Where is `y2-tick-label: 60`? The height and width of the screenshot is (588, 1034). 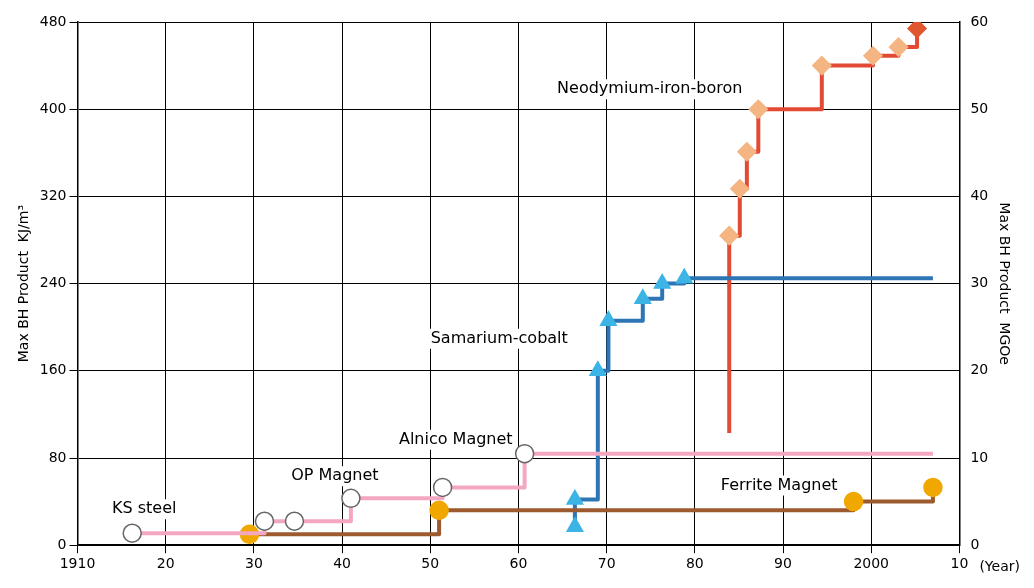
y2-tick-label: 60 is located at coordinates (979, 20).